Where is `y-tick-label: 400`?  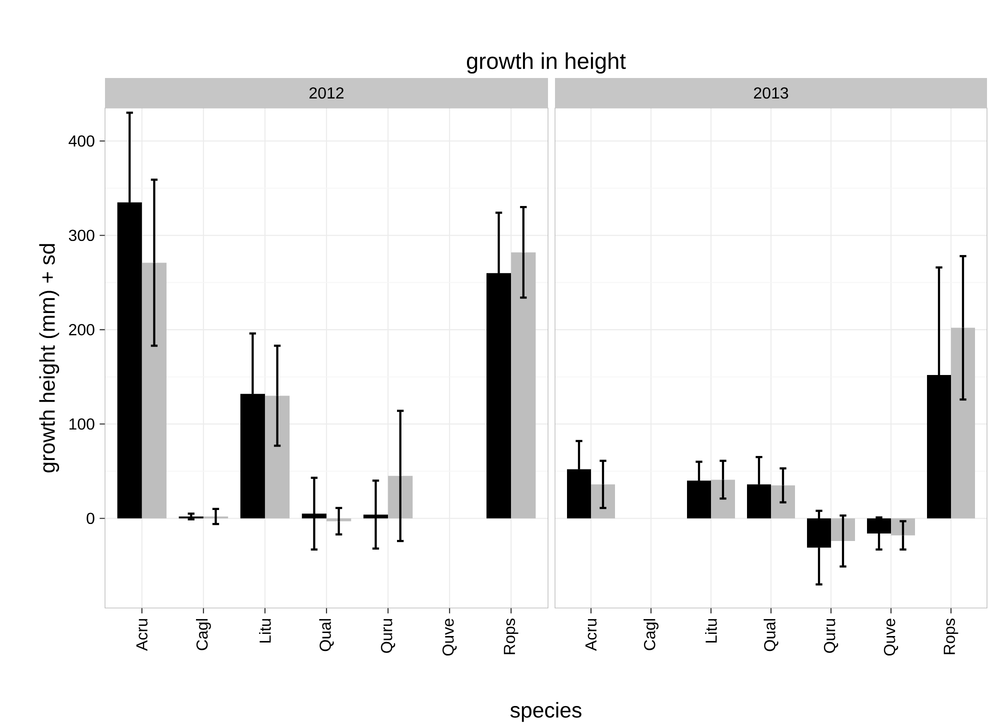
y-tick-label: 400 is located at coordinates (81, 141).